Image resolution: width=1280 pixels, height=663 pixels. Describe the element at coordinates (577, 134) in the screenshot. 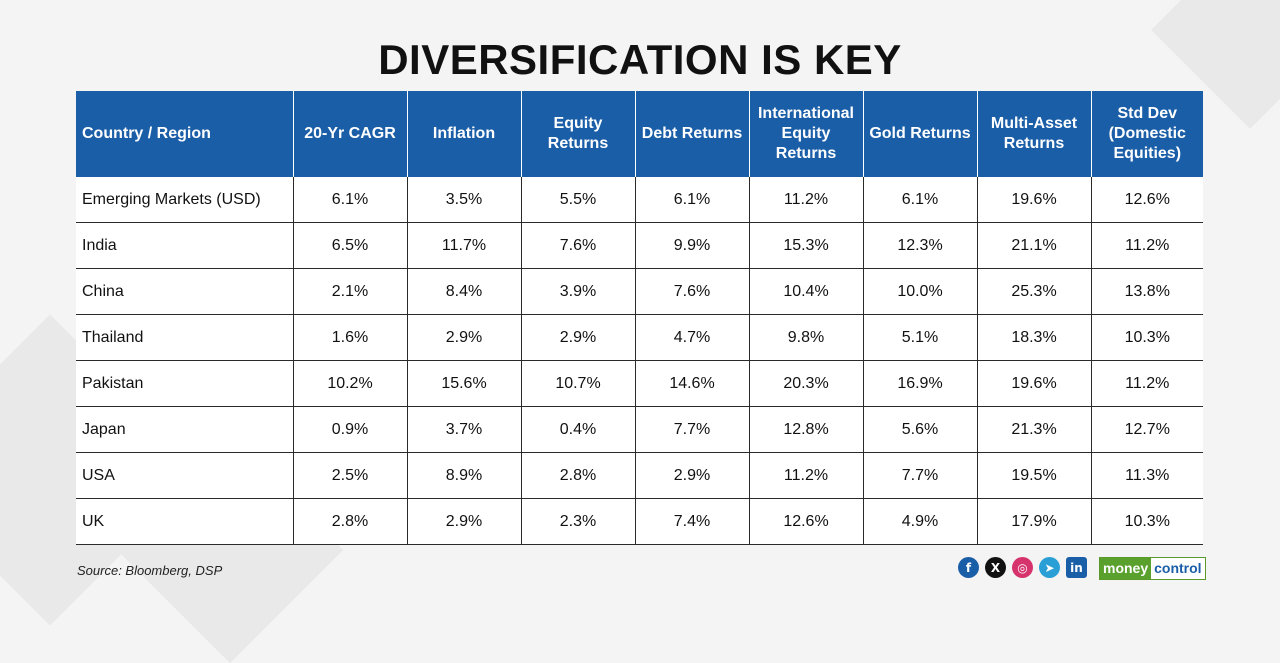

I see `column-header: Equity Returns` at that location.